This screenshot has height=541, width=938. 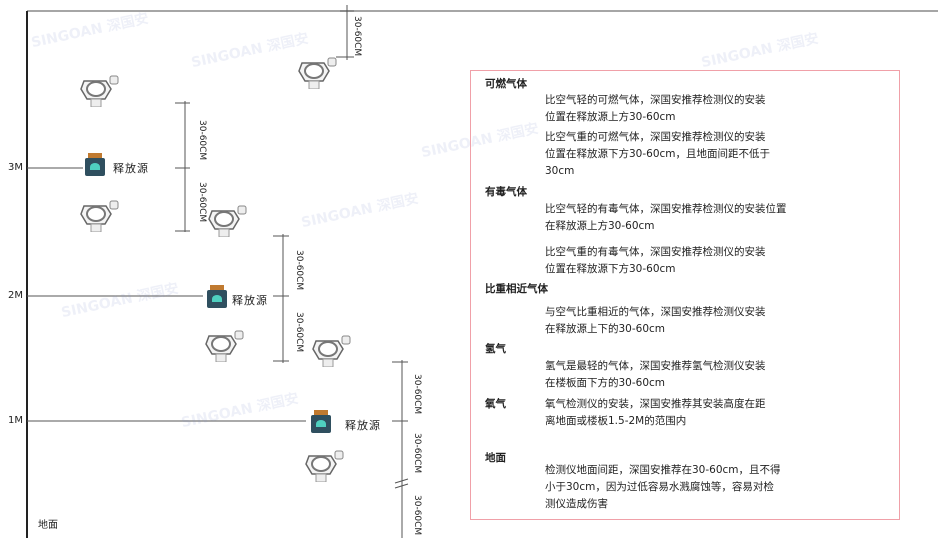 I want to click on section-title: 氢气, so click(x=495, y=349).